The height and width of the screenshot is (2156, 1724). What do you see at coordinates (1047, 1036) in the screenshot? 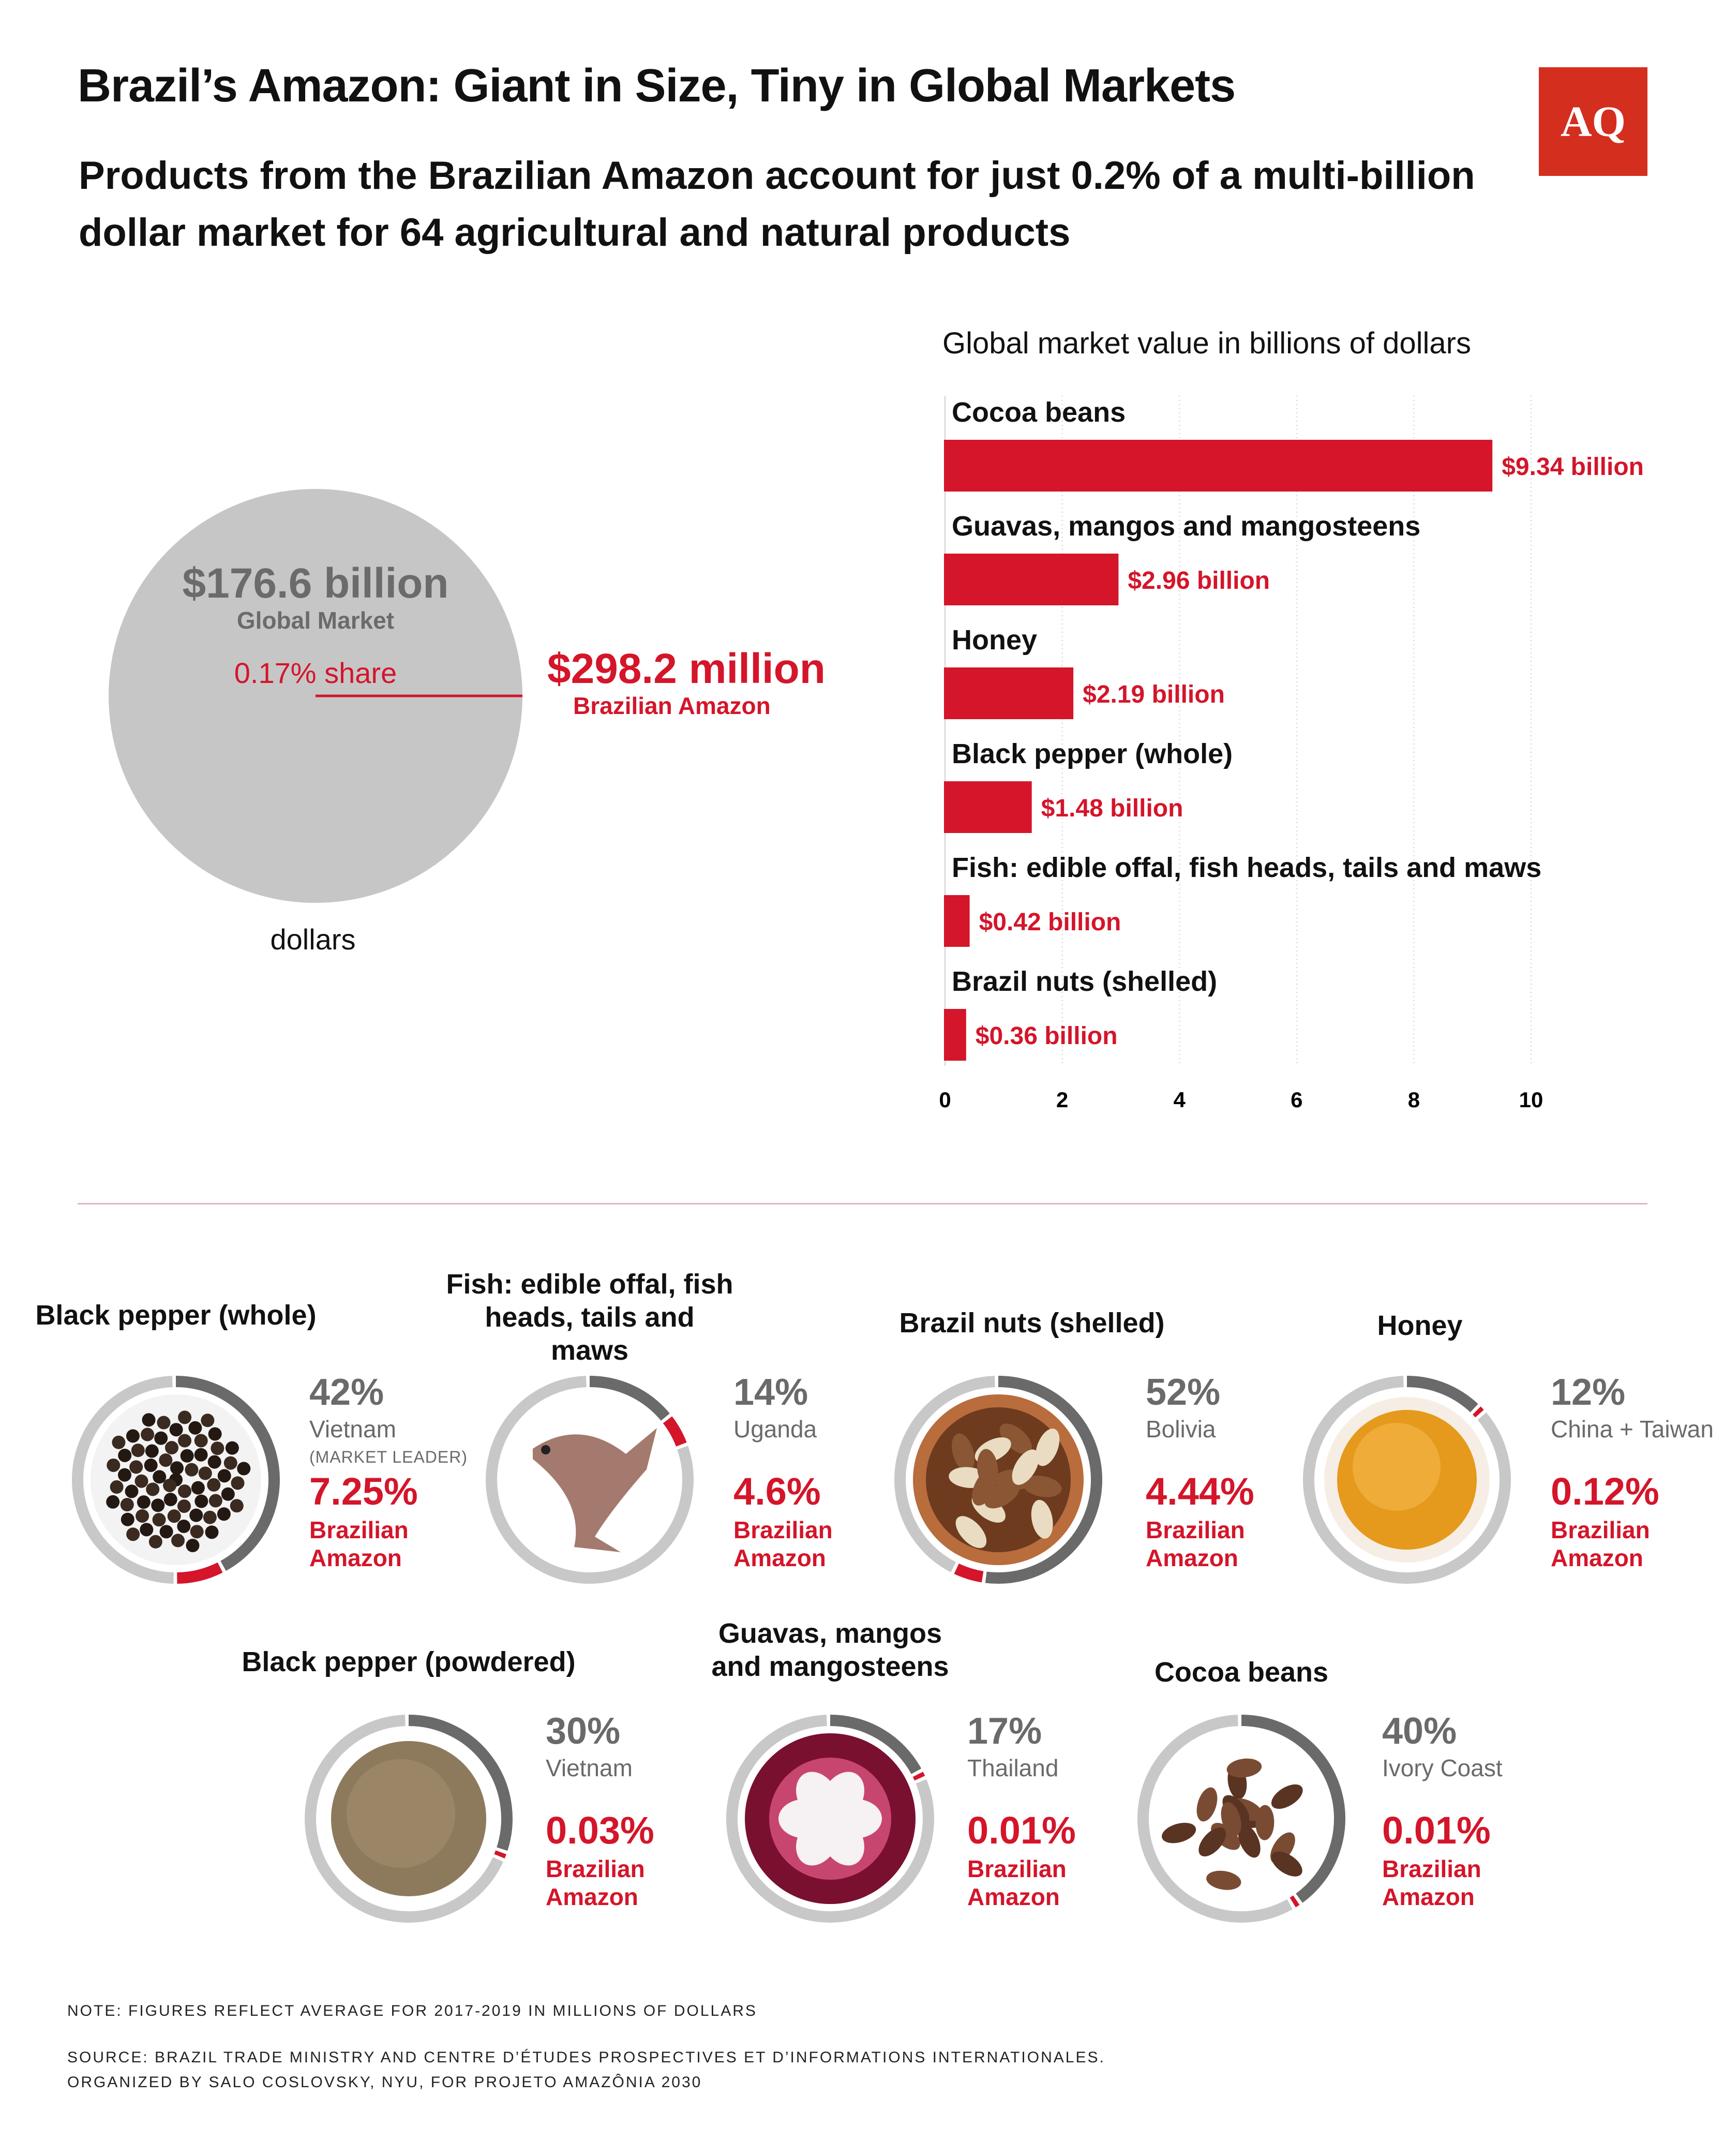
I see `bar-value-label: $0.36 billion` at bounding box center [1047, 1036].